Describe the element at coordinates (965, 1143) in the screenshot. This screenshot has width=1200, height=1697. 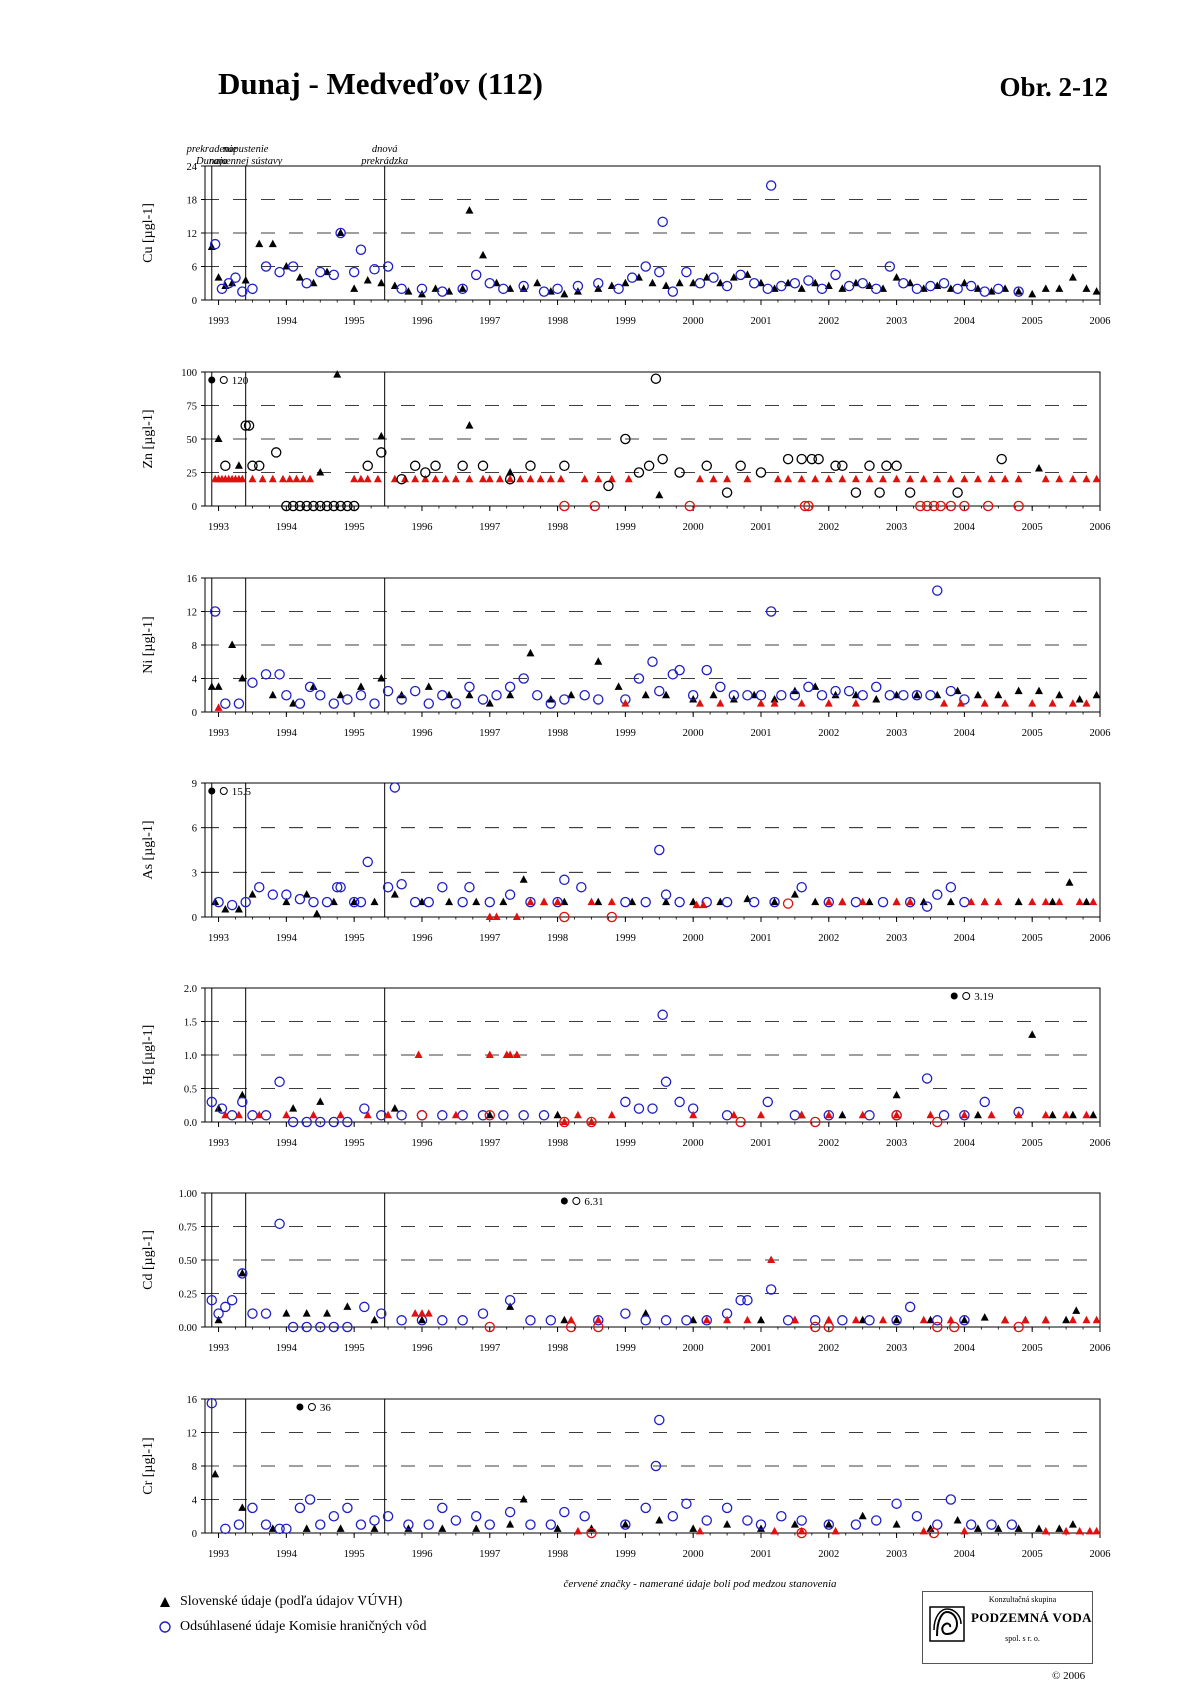
I see `x-tick-label: 2004` at that location.